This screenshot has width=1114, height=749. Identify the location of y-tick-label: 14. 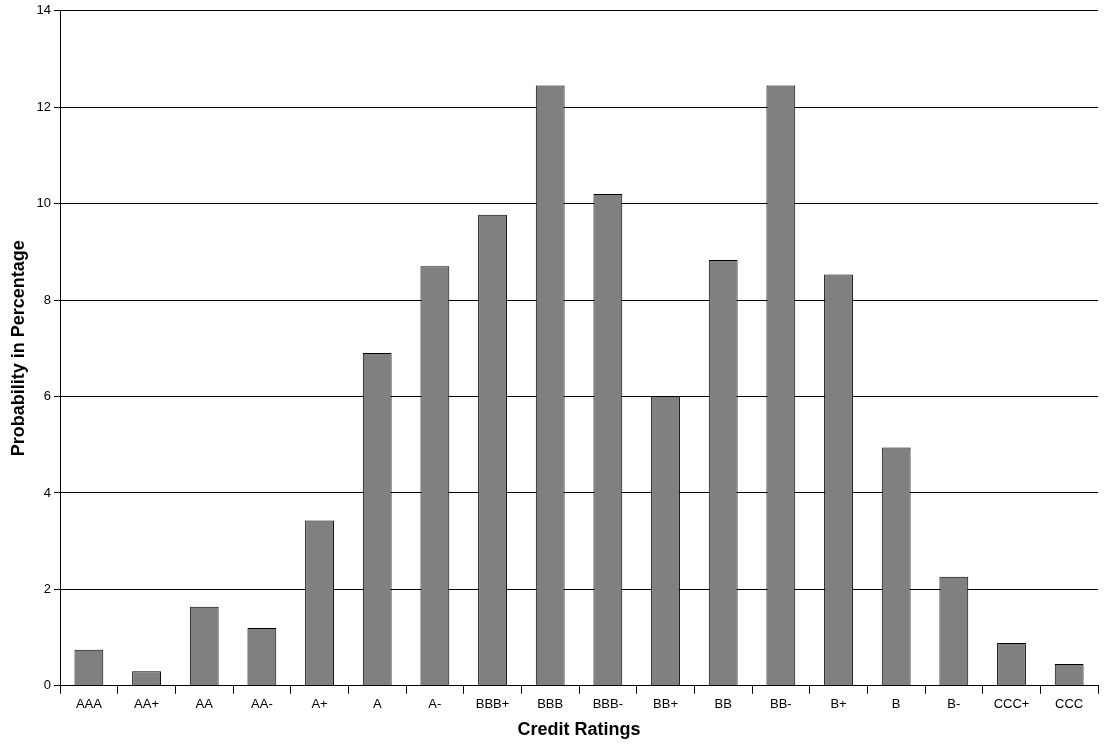
(44, 10).